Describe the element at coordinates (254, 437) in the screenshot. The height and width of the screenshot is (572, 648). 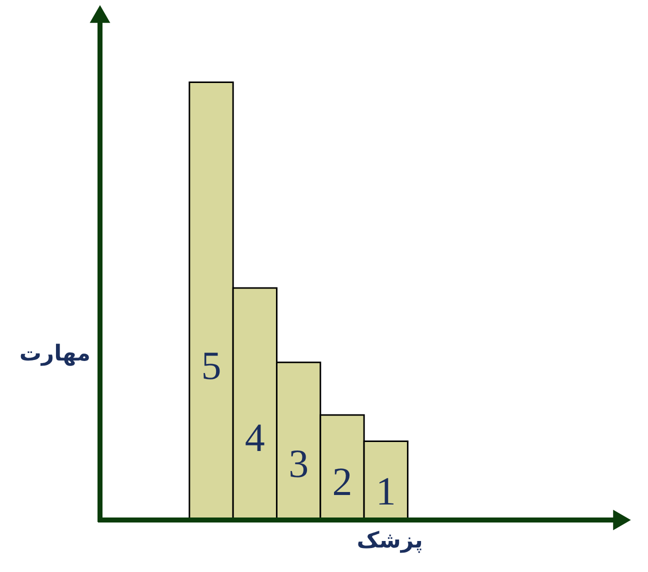
I see `x-tick-label: 4` at that location.